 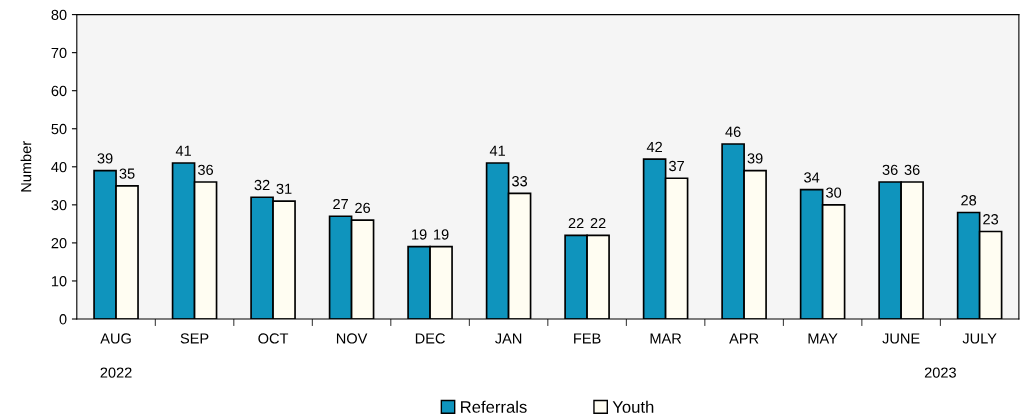 I want to click on x-tick-label: NOV, so click(x=352, y=338).